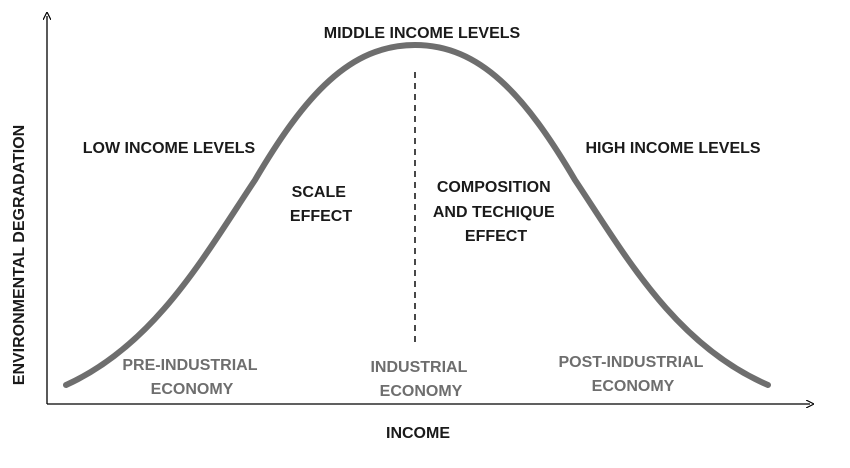 The image size is (850, 468). Describe the element at coordinates (191, 377) in the screenshot. I see `pre-industrial-label: PRE-INDUSTRIAL ECONOMY` at that location.